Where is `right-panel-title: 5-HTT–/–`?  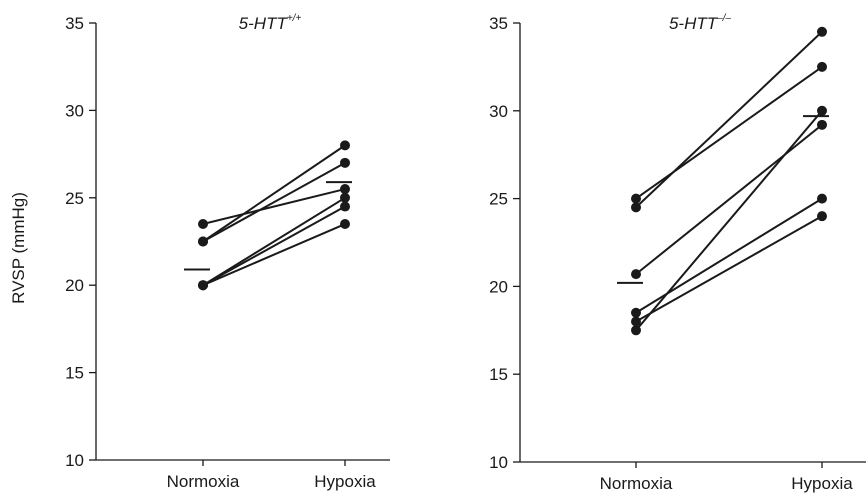
right-panel-title: 5-HTT–/– is located at coordinates (700, 23).